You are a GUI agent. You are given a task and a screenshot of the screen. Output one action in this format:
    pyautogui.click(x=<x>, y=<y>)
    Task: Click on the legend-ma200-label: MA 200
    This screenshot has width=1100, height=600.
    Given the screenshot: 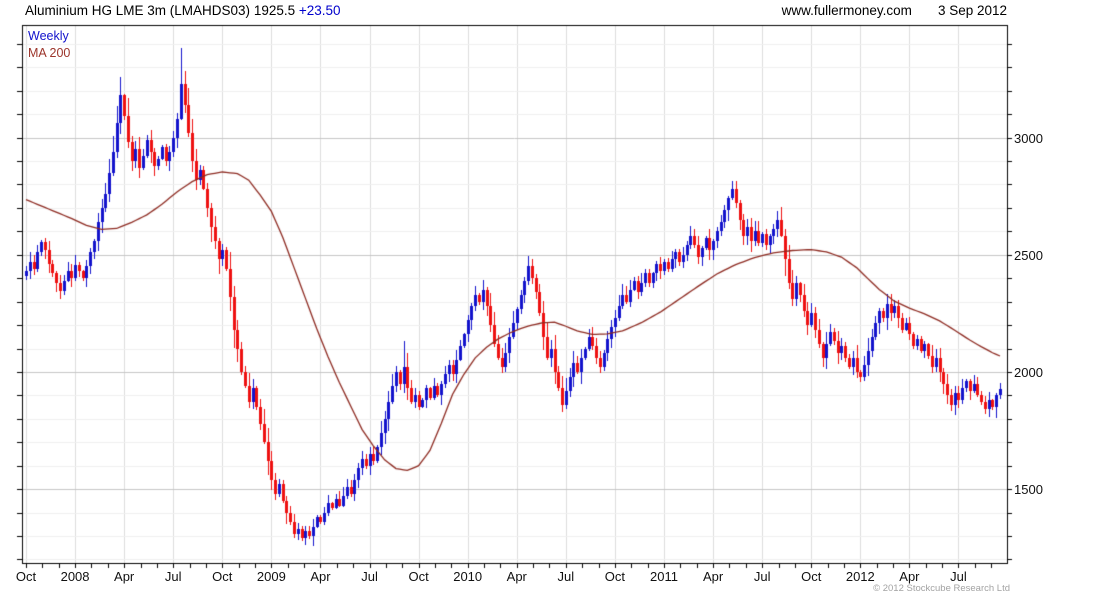 What is the action you would take?
    pyautogui.click(x=49, y=53)
    